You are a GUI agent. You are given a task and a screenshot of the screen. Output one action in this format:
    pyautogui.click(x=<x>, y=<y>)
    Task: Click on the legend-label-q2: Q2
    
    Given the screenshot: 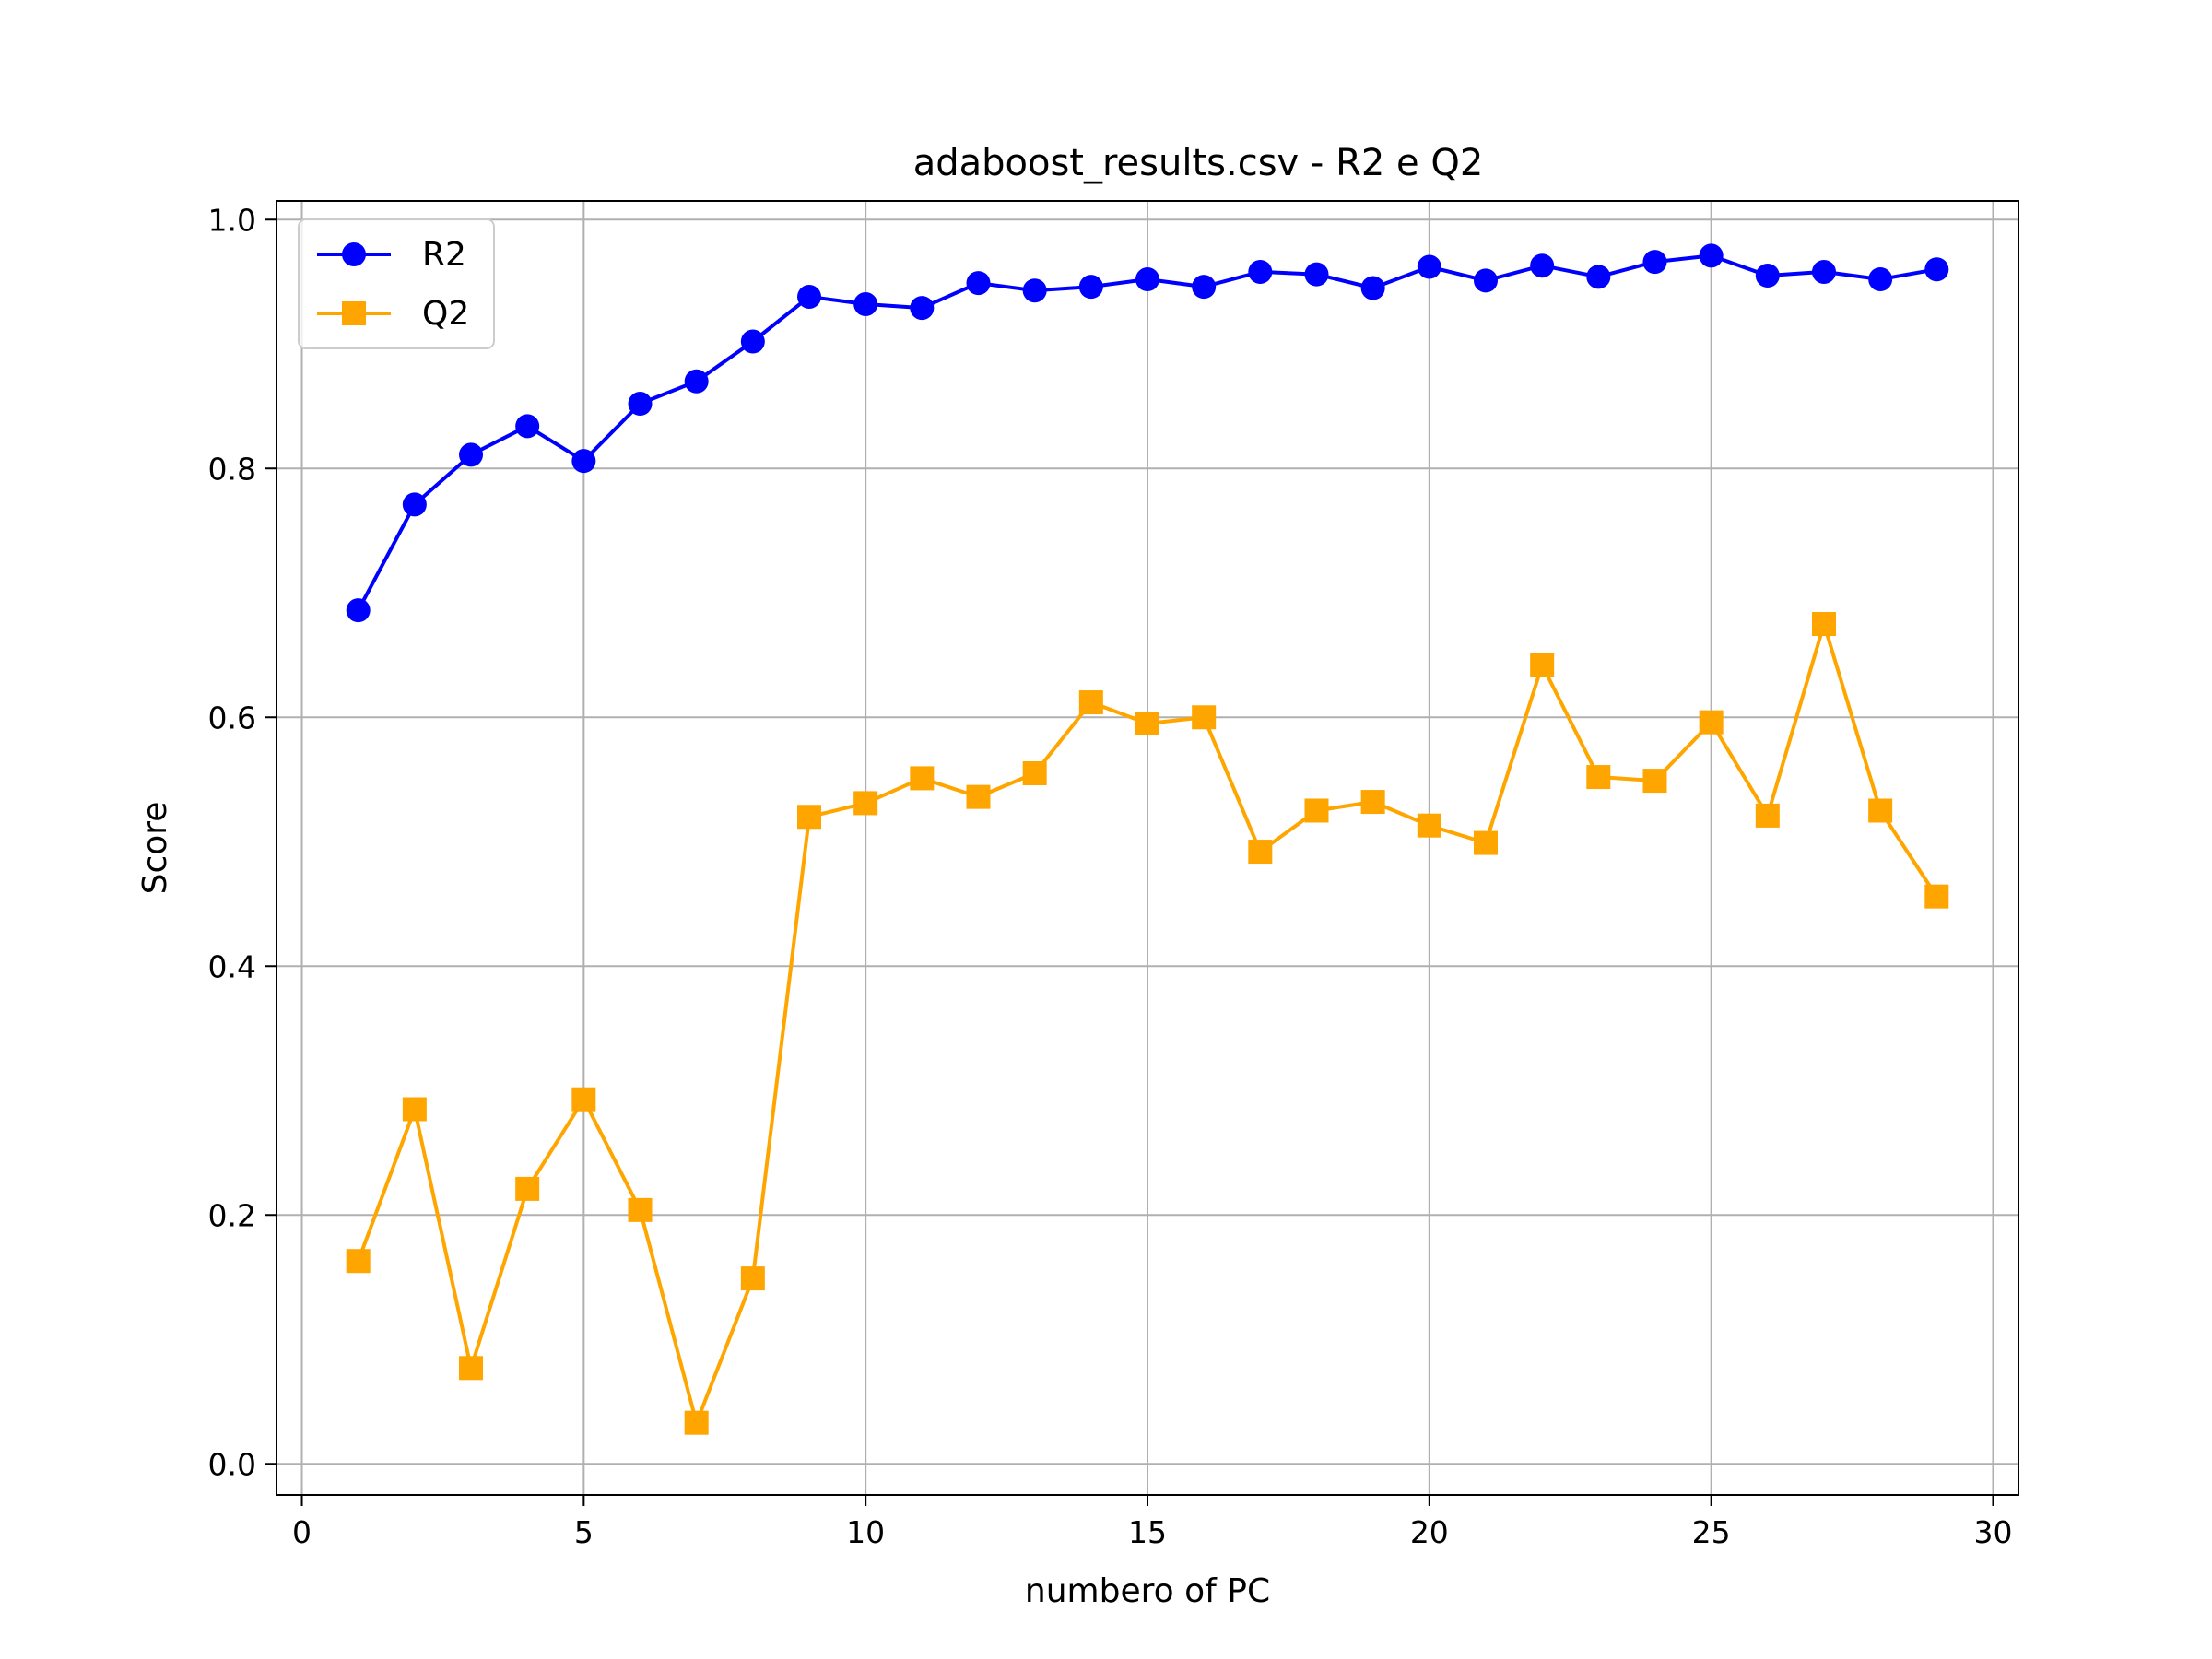 What is the action you would take?
    pyautogui.click(x=445, y=314)
    